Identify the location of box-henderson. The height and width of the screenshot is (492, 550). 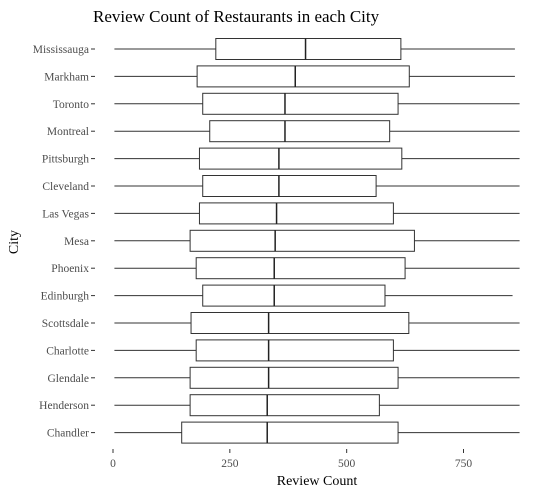
(317, 405).